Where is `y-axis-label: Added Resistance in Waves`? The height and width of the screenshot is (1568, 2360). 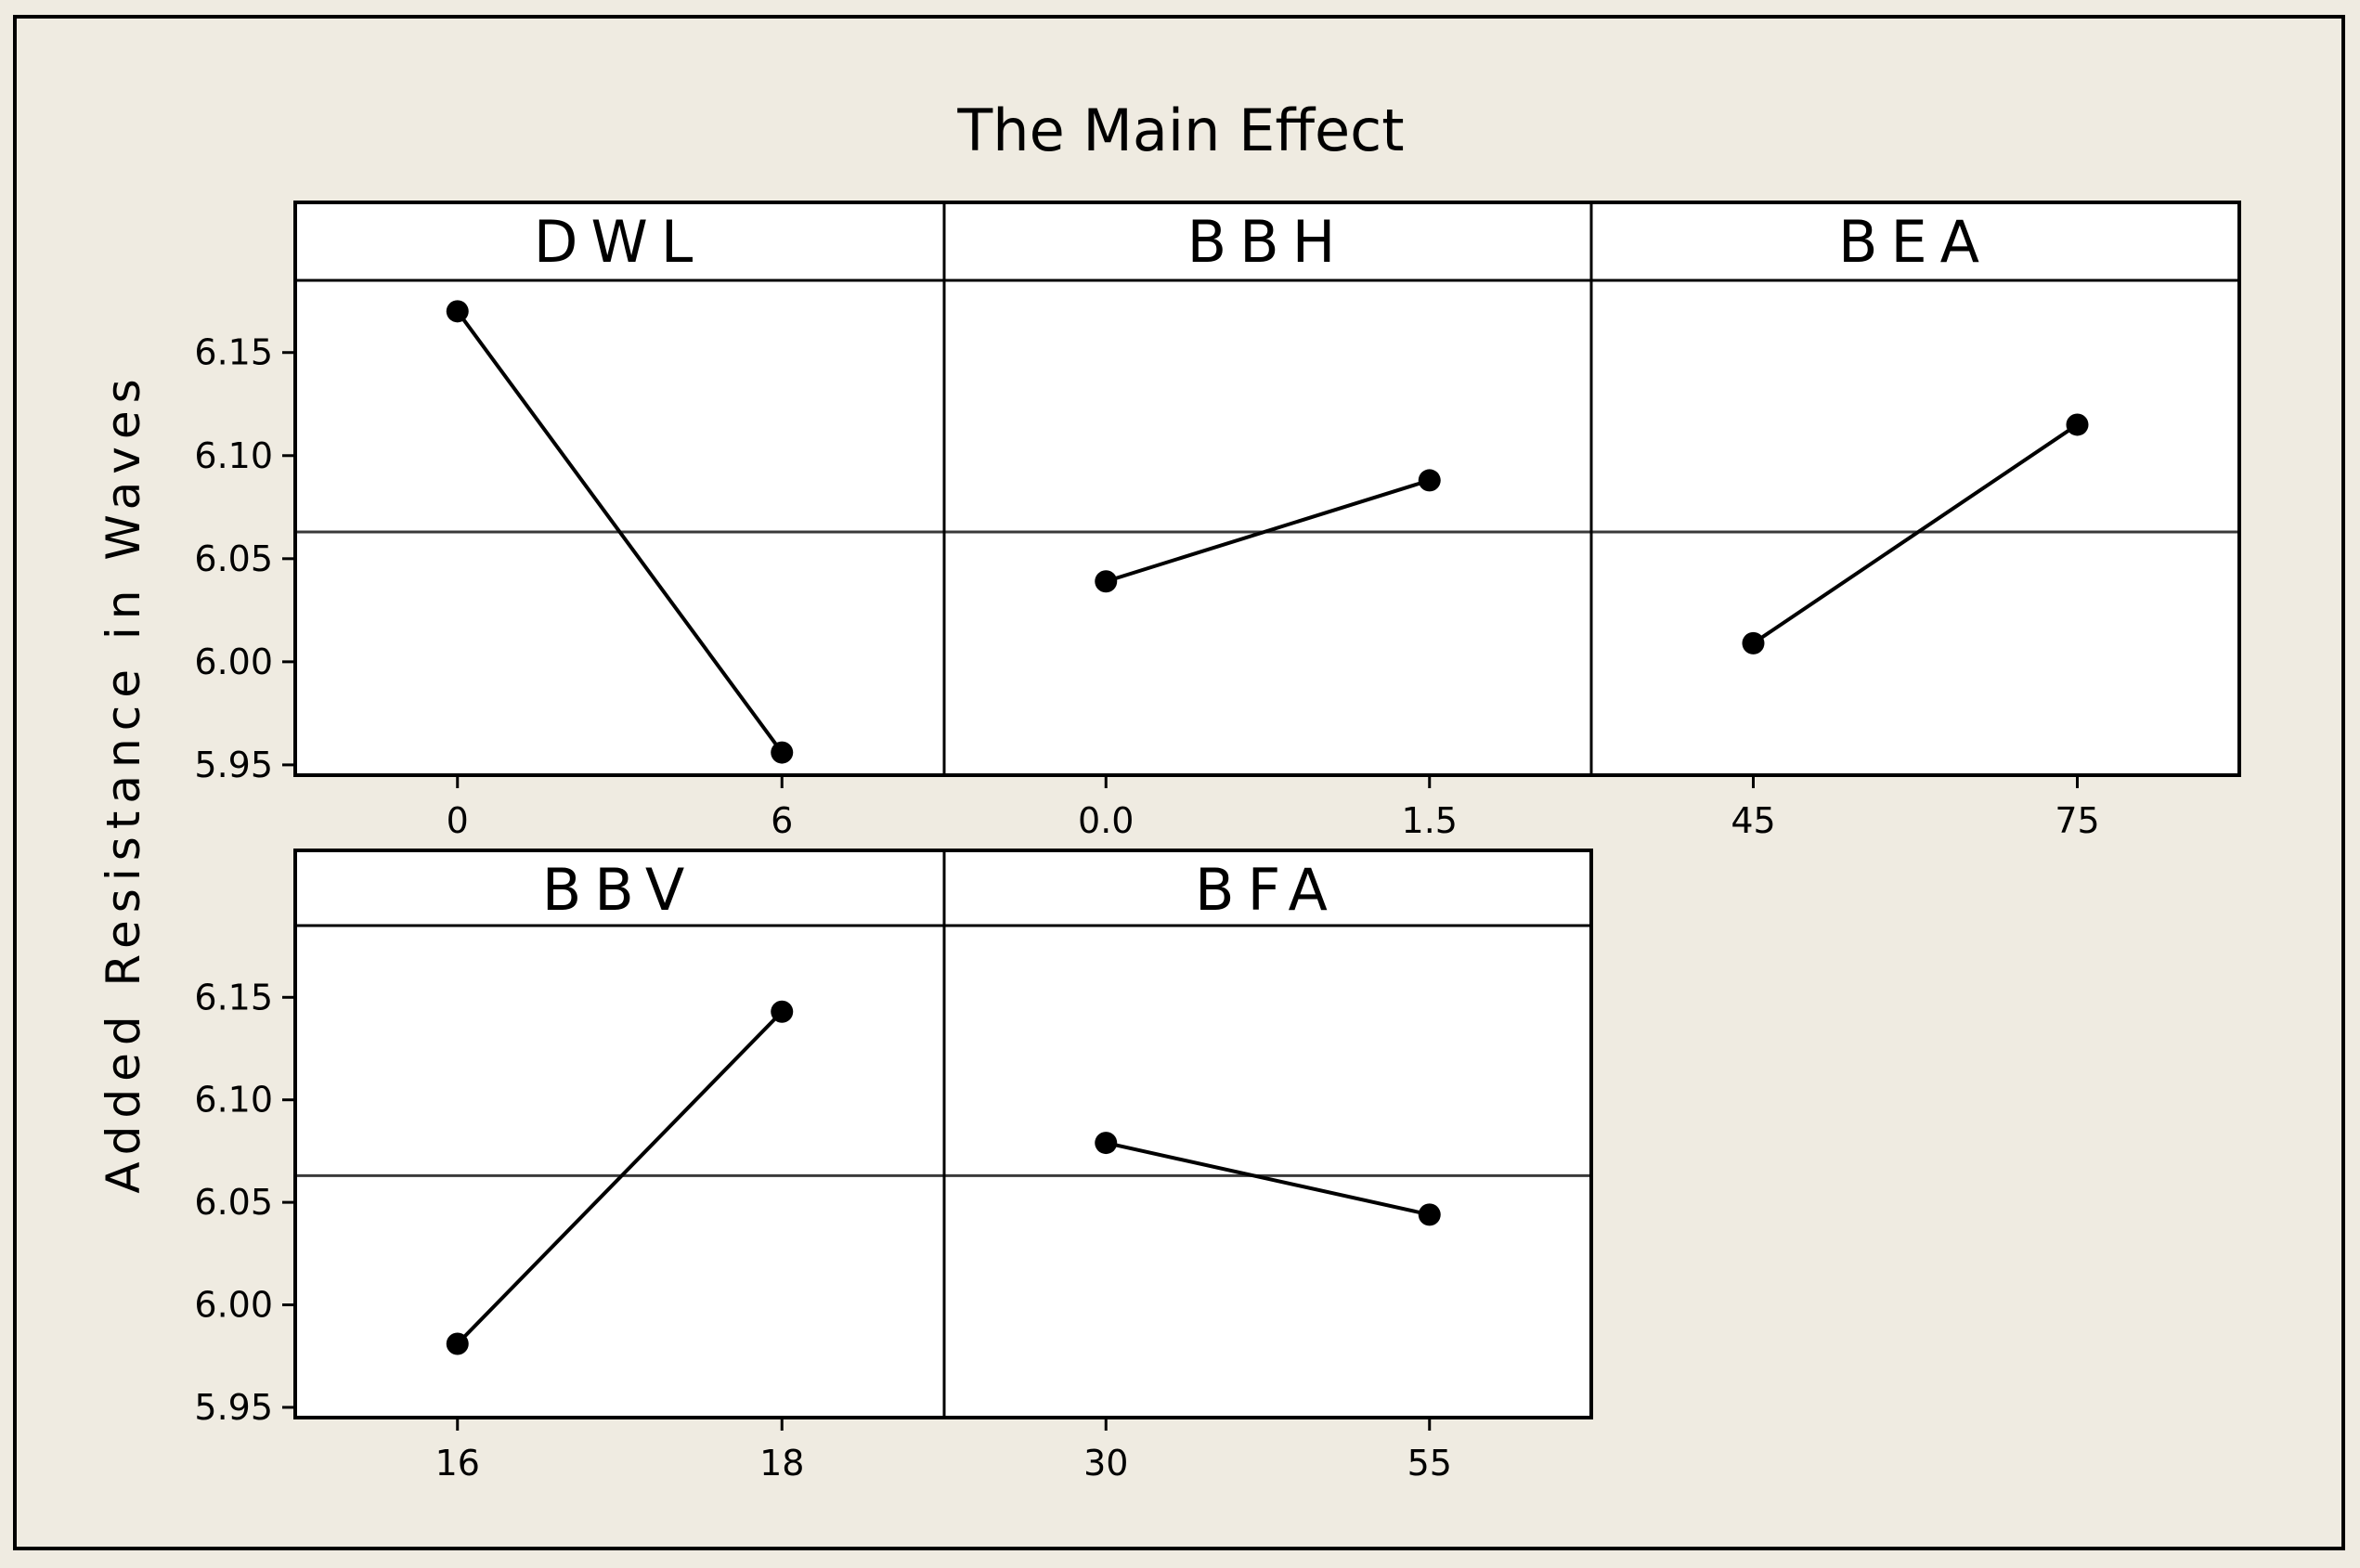
y-axis-label: Added Resistance in Waves is located at coordinates (123, 782).